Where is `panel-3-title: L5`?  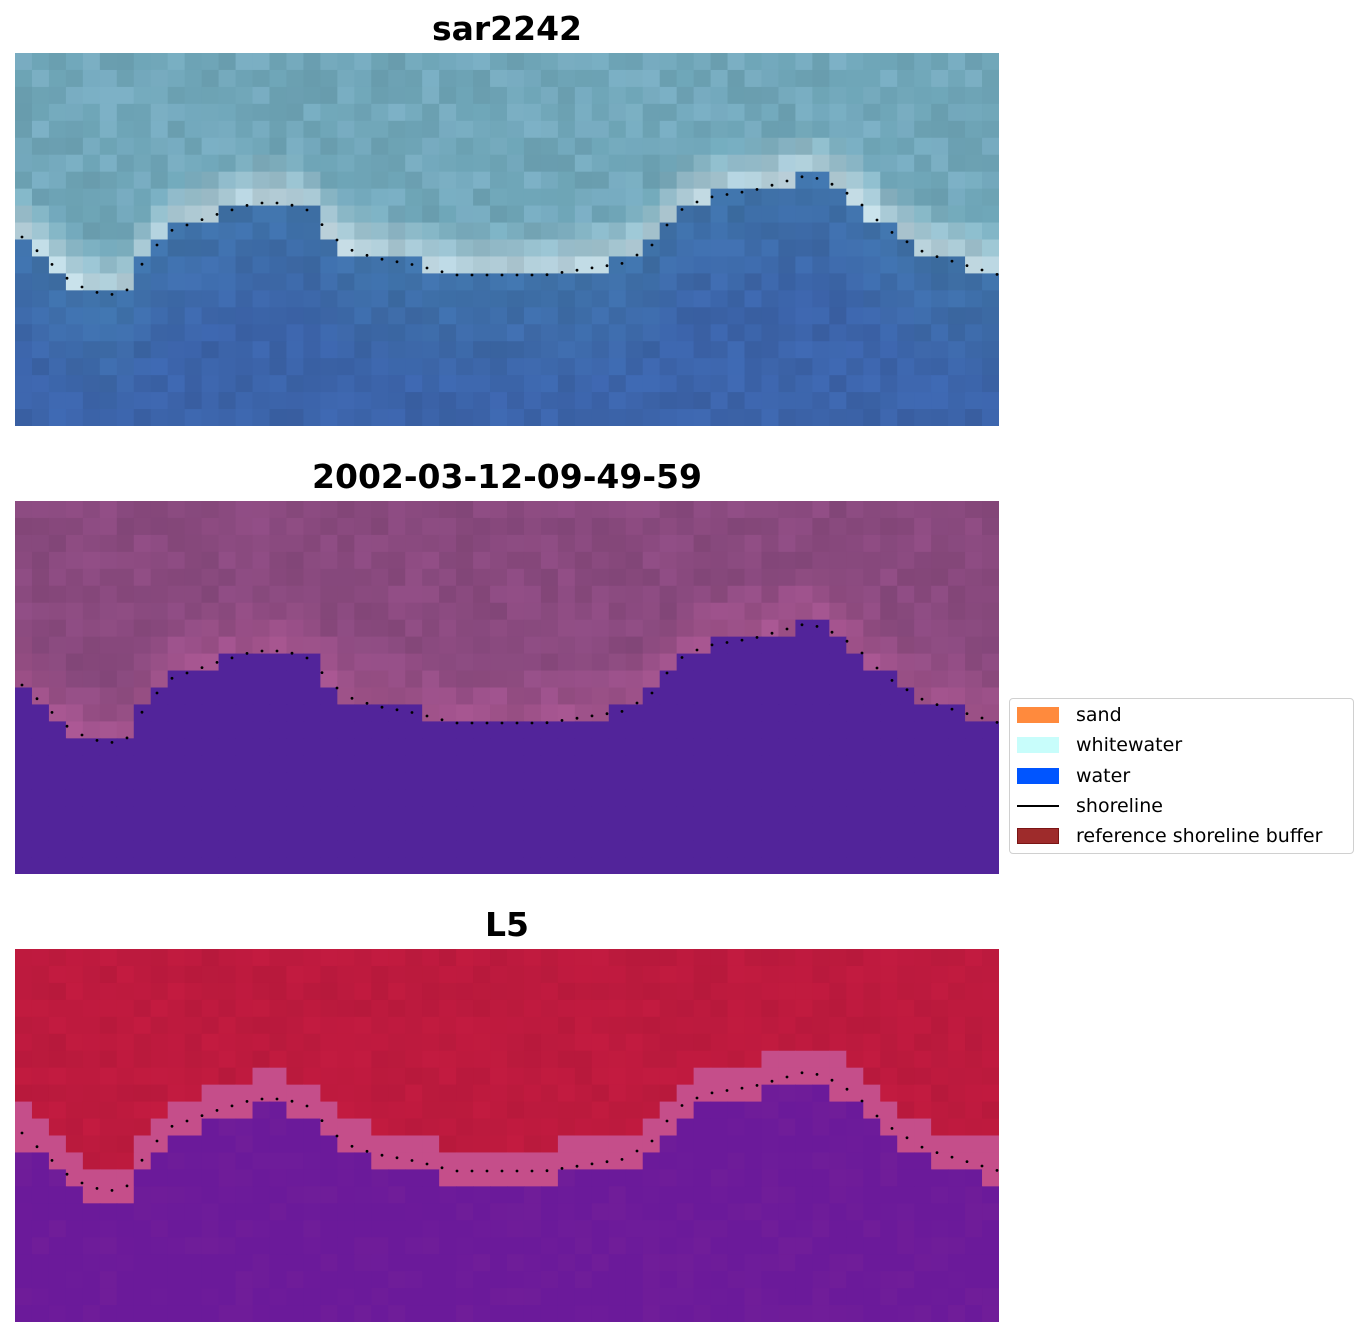
panel-3-title: L5 is located at coordinates (507, 924).